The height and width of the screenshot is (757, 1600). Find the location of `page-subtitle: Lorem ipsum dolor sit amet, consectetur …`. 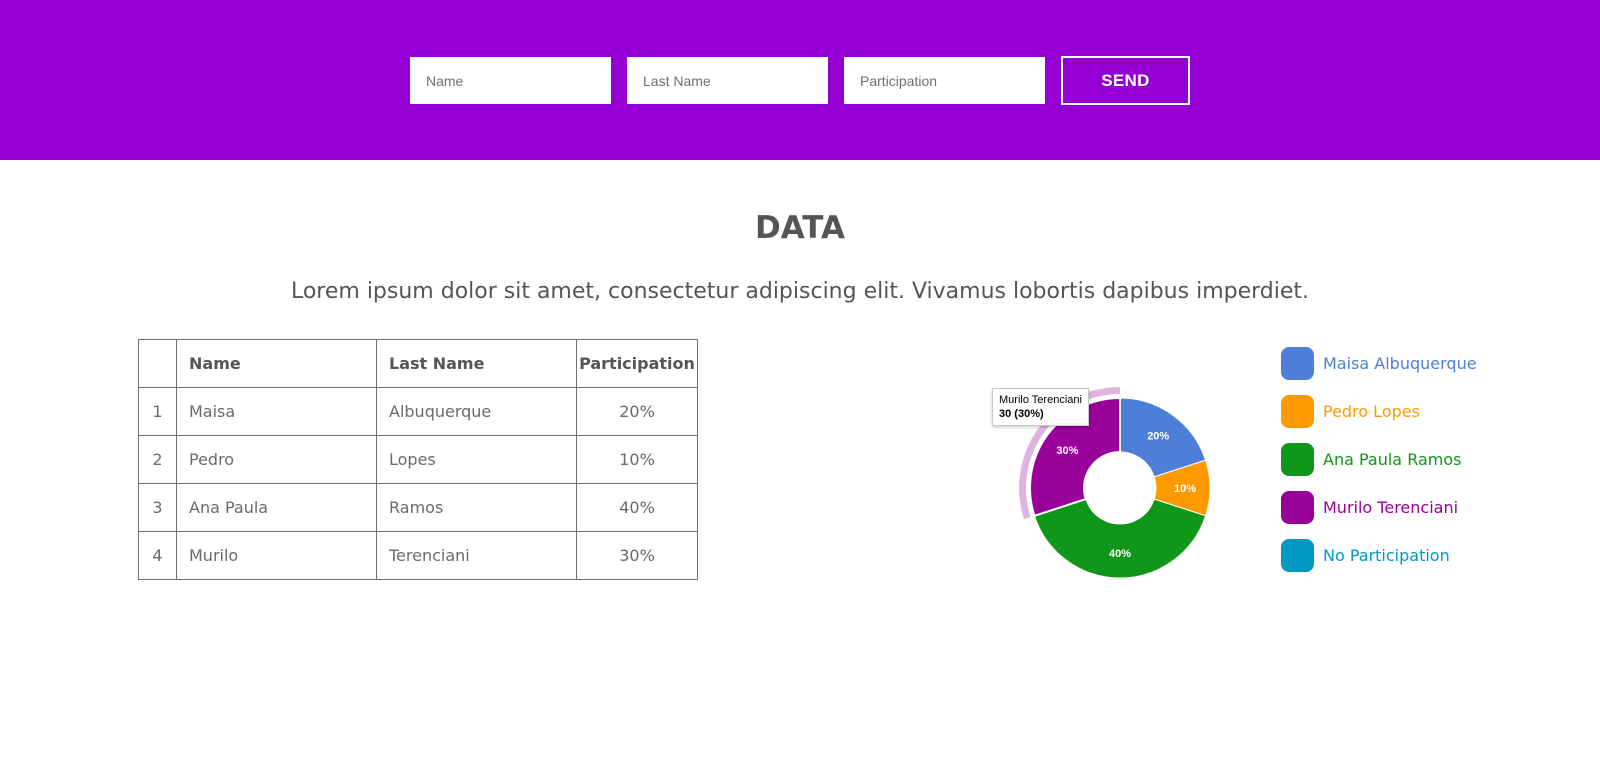

page-subtitle: Lorem ipsum dolor sit amet, consectetur … is located at coordinates (800, 291).